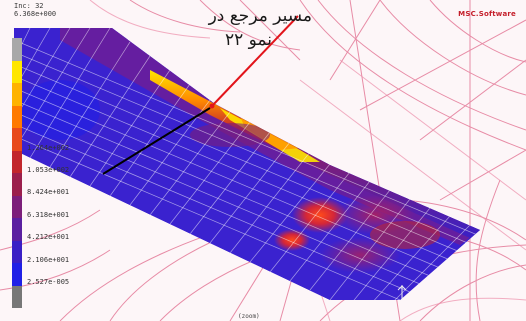  I want to click on annotation-line-1: مسیر مرجع در, so click(260, 16).